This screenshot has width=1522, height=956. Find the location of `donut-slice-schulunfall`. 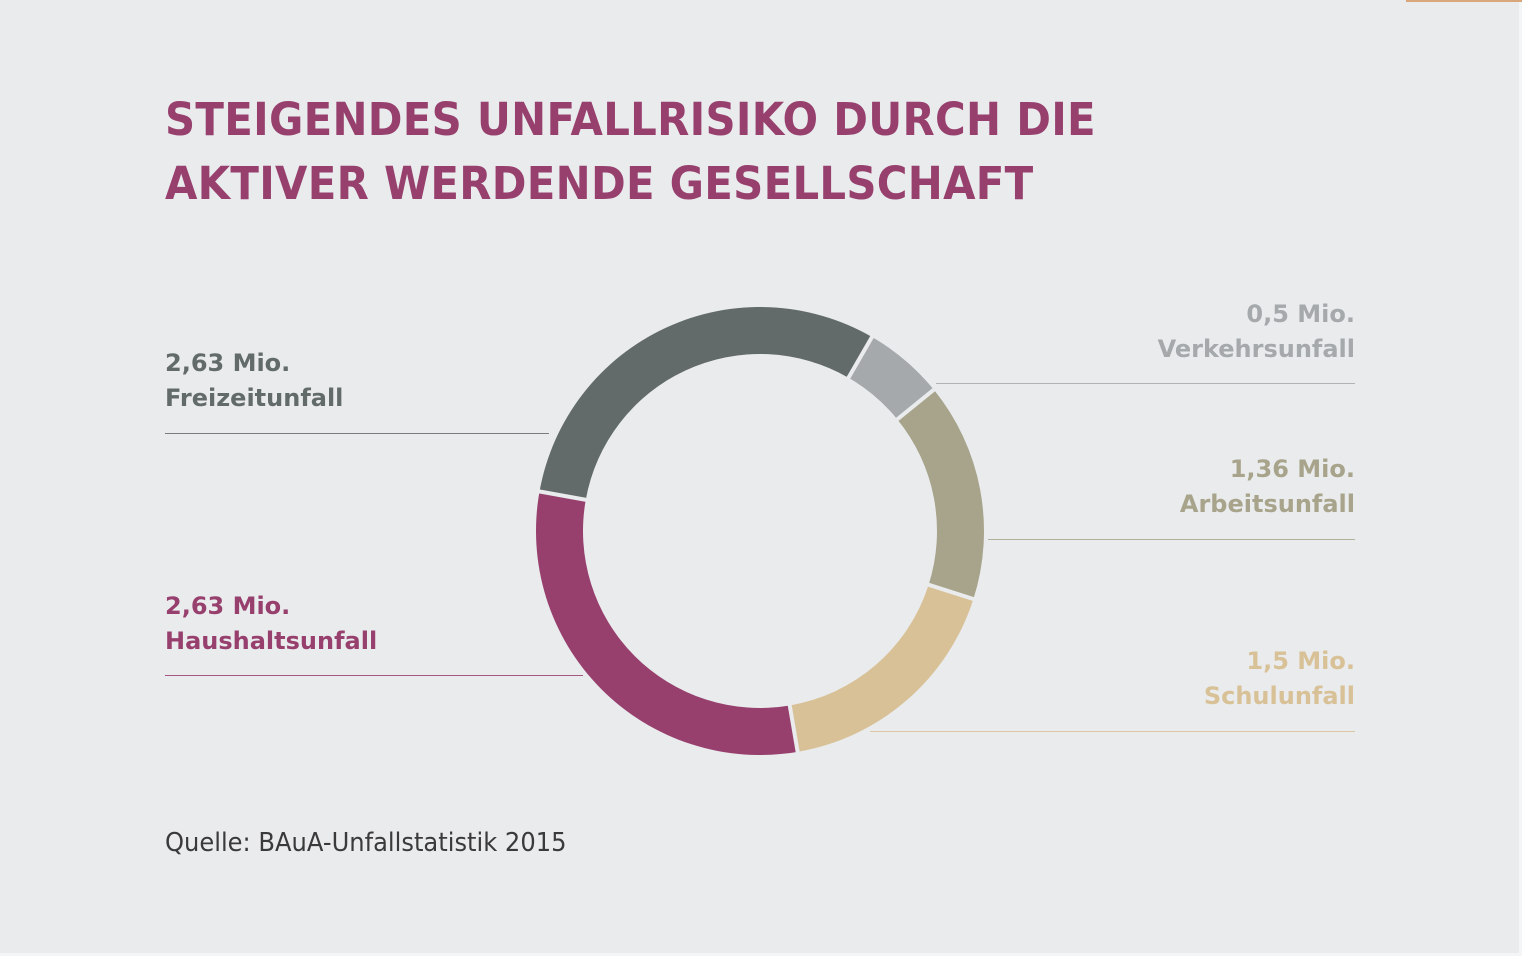

donut-slice-schulunfall is located at coordinates (881, 668).